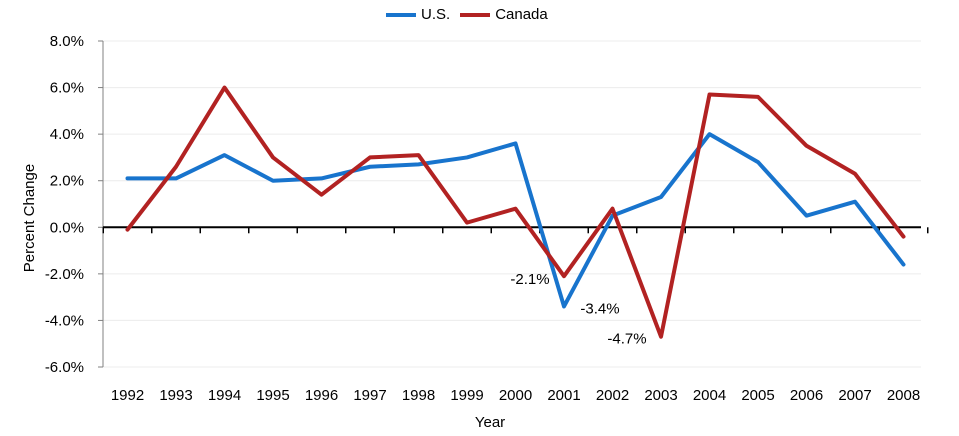  I want to click on y-tick-label: 4.0%, so click(67, 134).